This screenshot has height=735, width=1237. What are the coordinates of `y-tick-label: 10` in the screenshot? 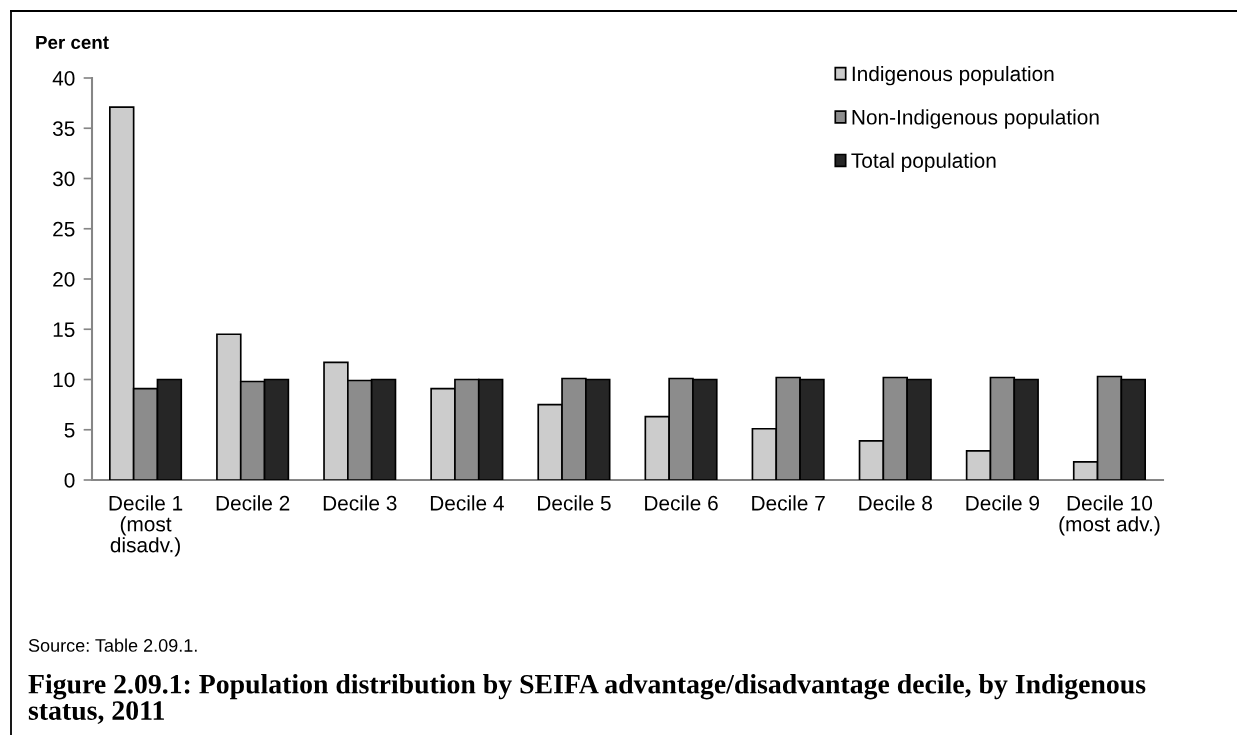 It's located at (64, 380).